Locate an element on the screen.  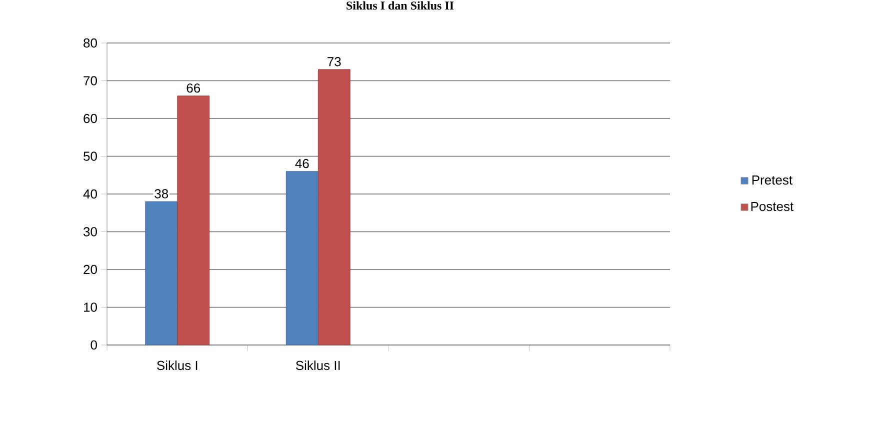
legend-label: Postest is located at coordinates (772, 207).